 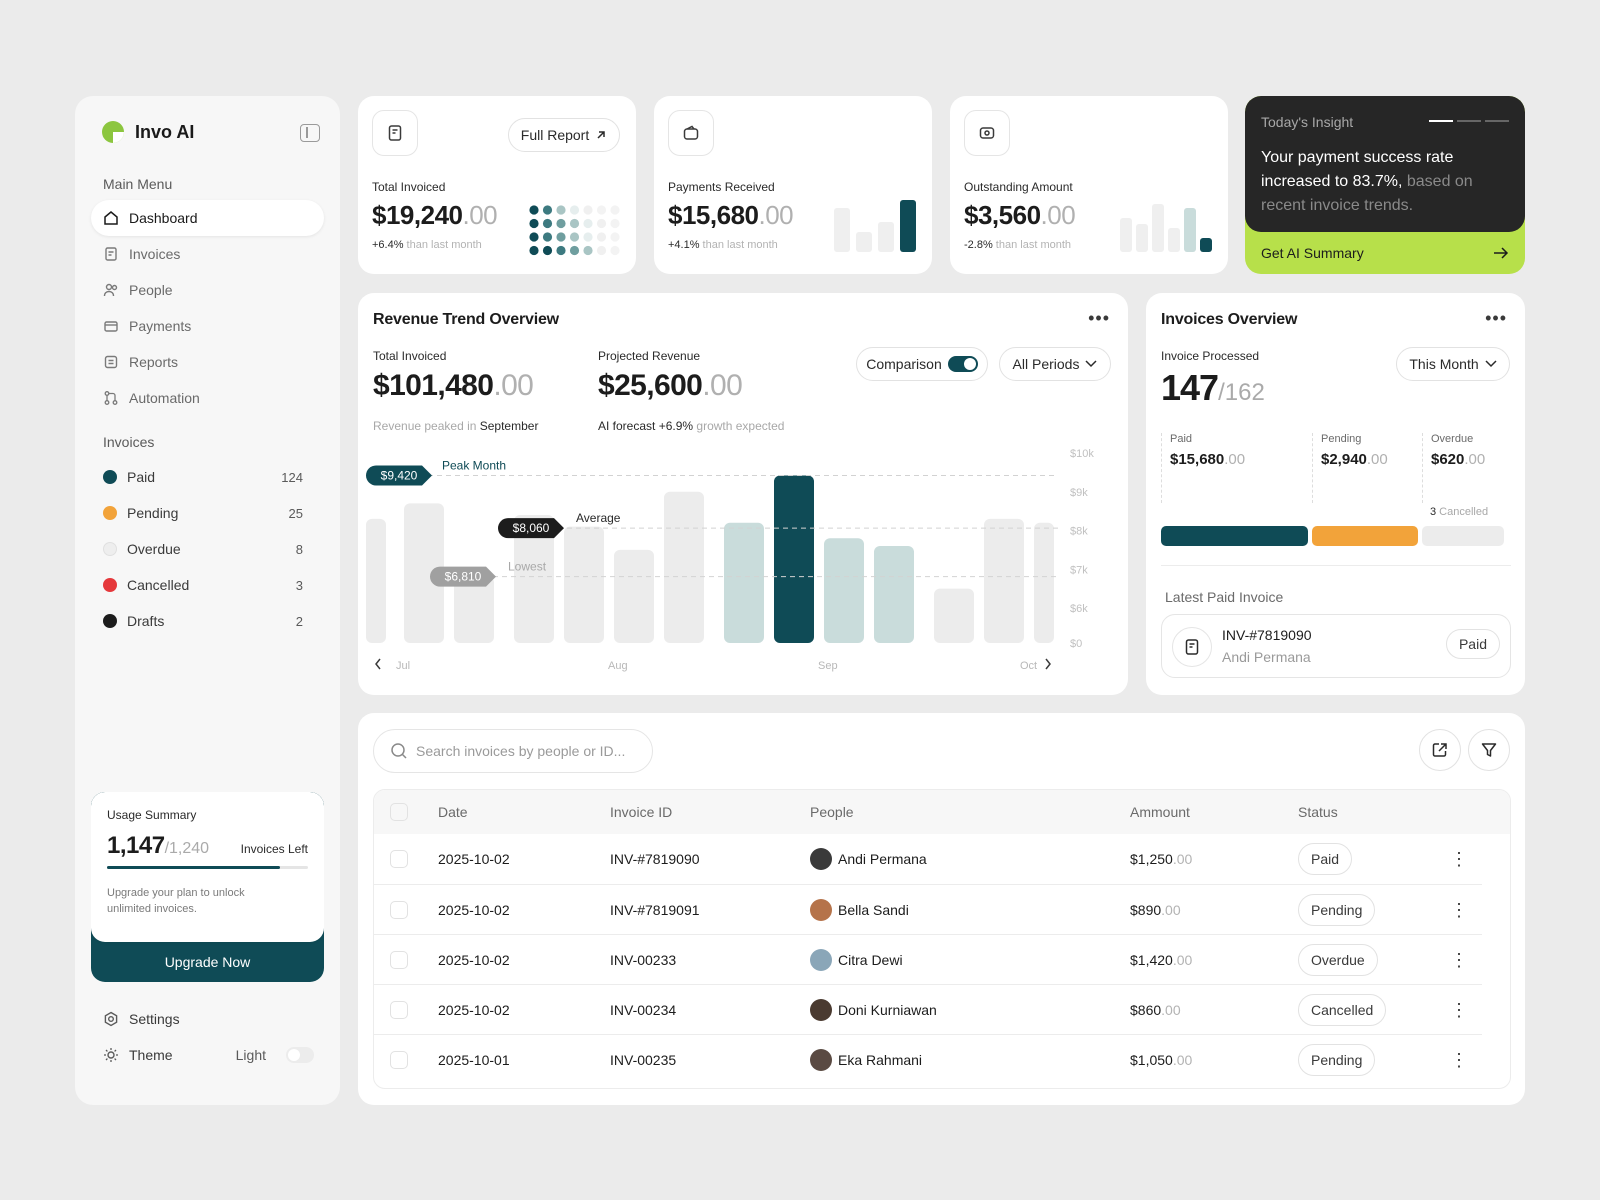 What do you see at coordinates (832, 812) in the screenshot?
I see `header-people: People` at bounding box center [832, 812].